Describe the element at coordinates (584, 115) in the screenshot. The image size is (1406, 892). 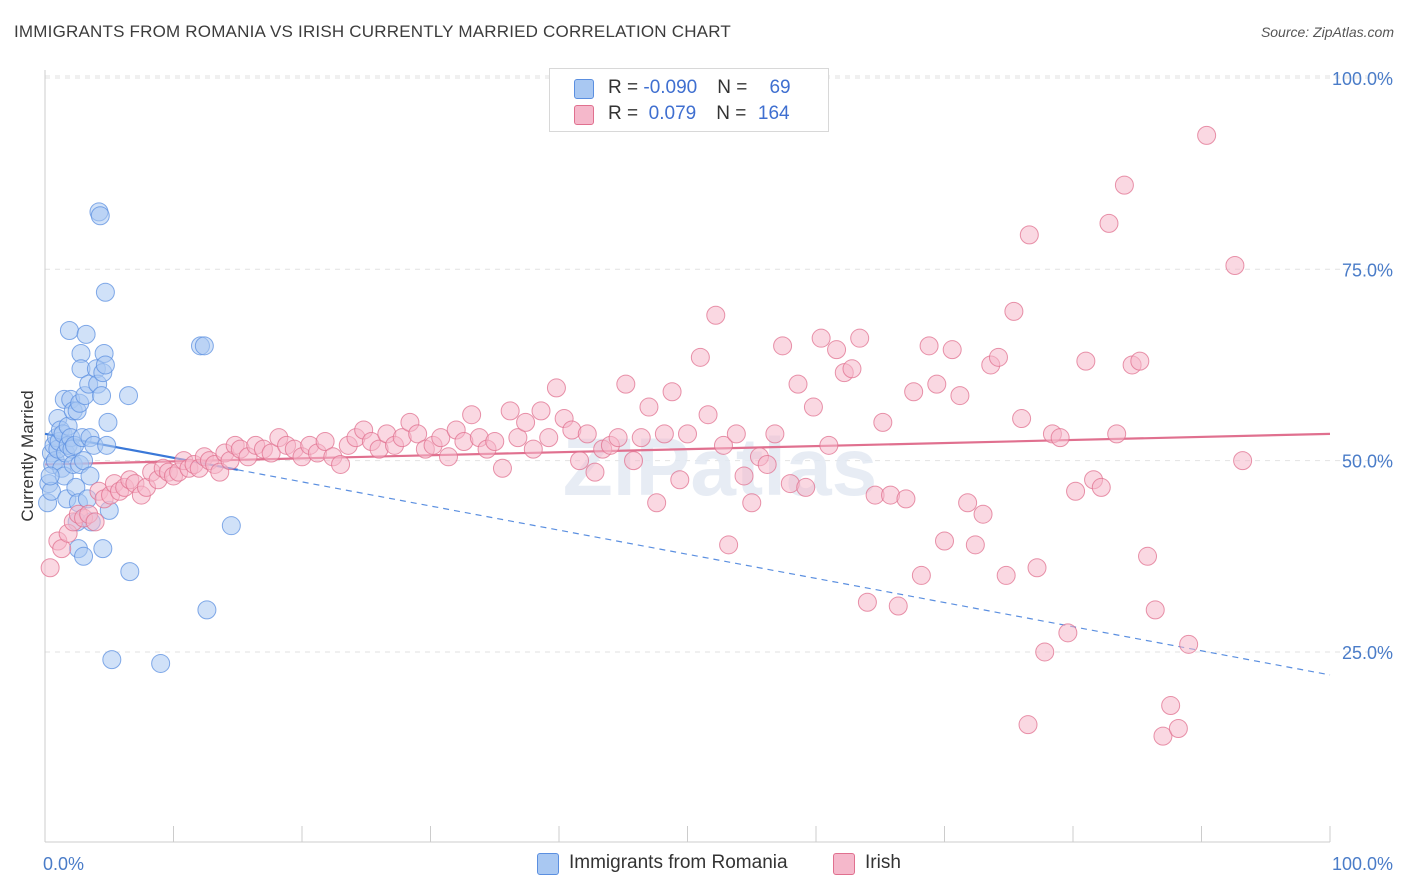
I see `legend-swatch-irish` at that location.